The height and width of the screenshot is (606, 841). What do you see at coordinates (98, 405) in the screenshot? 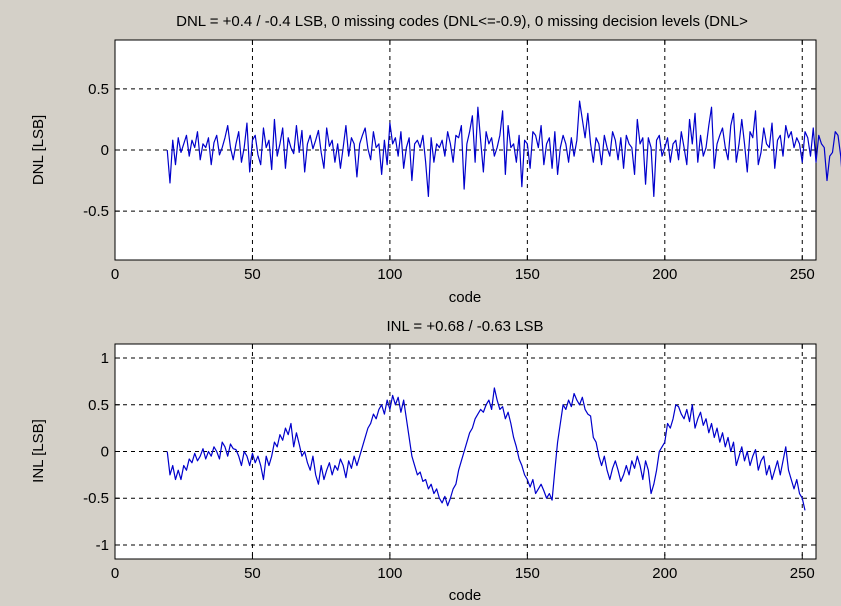
I see `inl-y-tick-label: 0.5` at bounding box center [98, 405].